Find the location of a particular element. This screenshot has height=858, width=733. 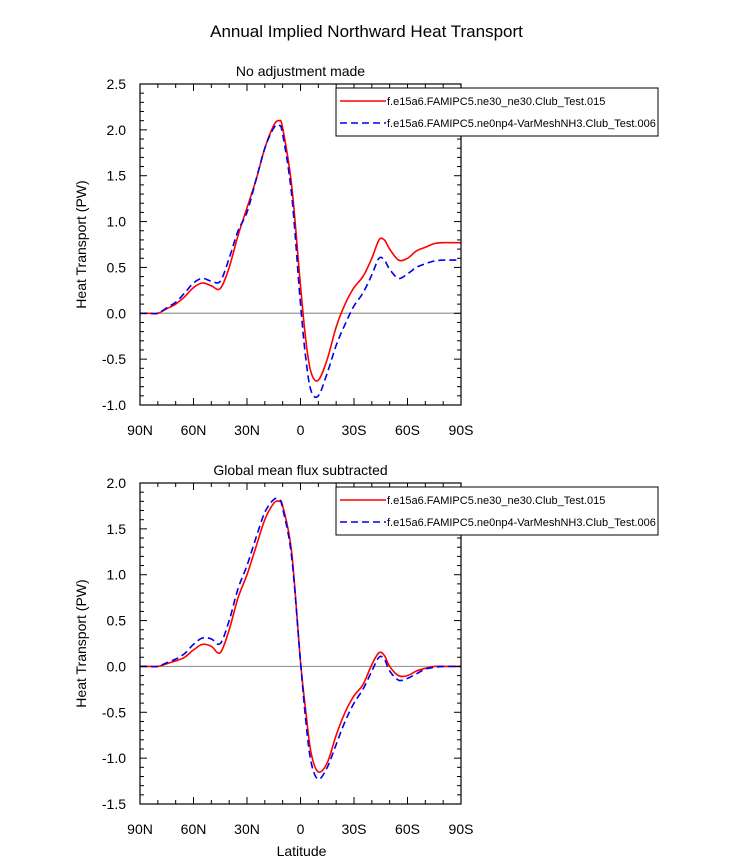

y-tick-label: 2.5 is located at coordinates (117, 84).